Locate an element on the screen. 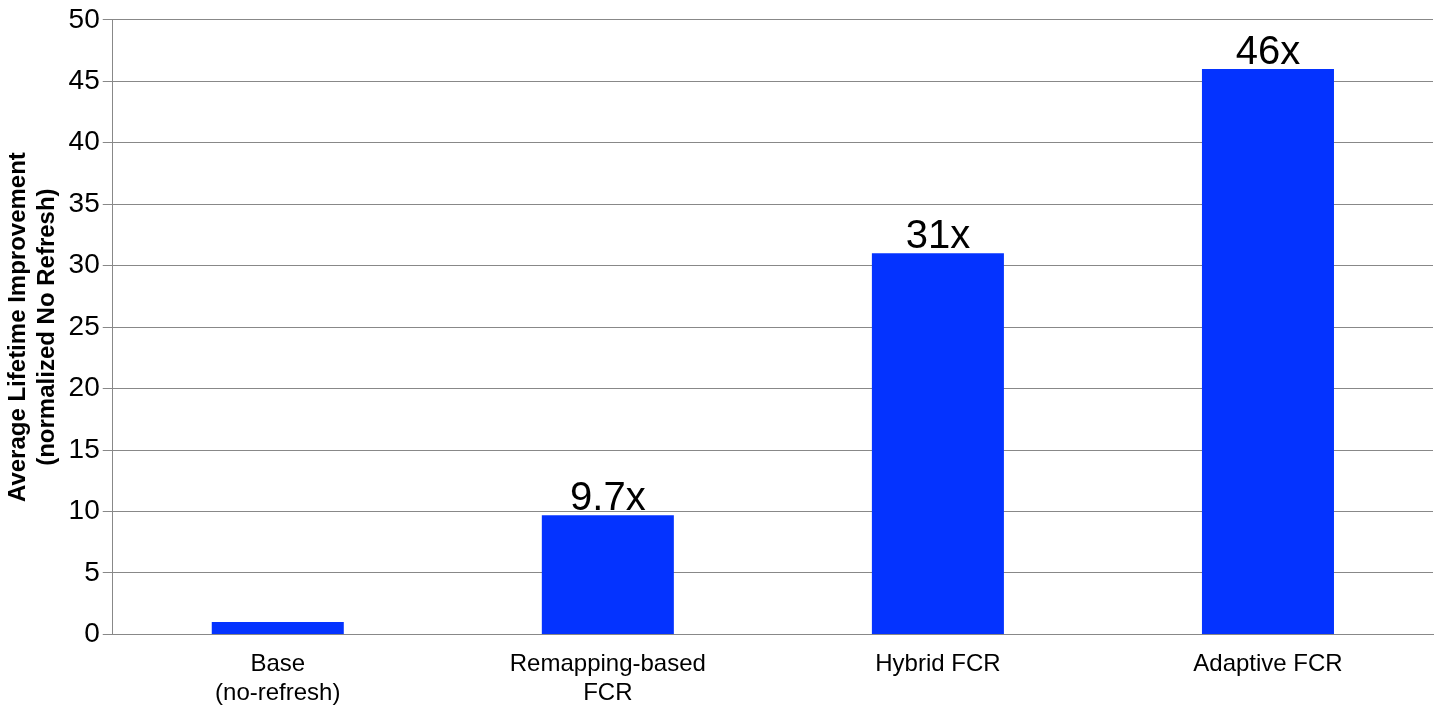 This screenshot has width=1437, height=714. x-tick-label: Hybrid FCR is located at coordinates (938, 663).